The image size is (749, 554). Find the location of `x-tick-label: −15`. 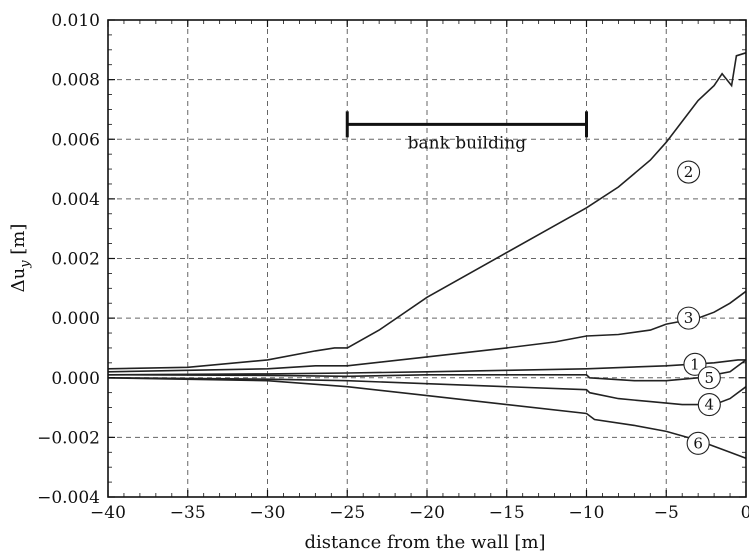

x-tick-label: −15 is located at coordinates (507, 513).